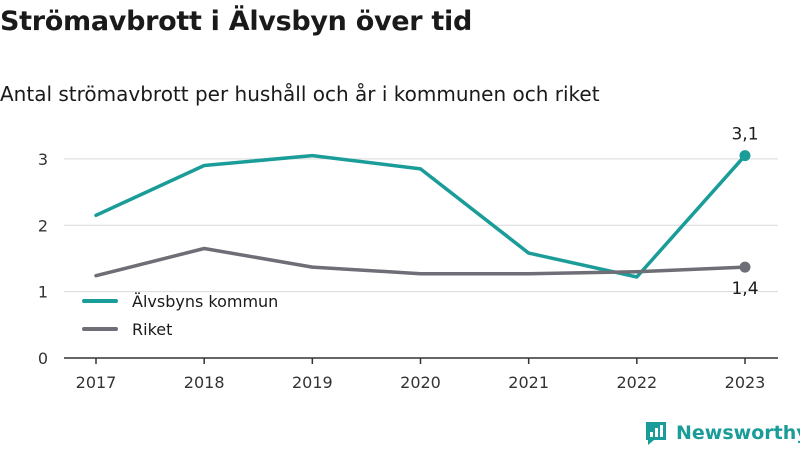 The width and height of the screenshot is (800, 450). What do you see at coordinates (744, 289) in the screenshot?
I see `end-value-label: 1,4` at bounding box center [744, 289].